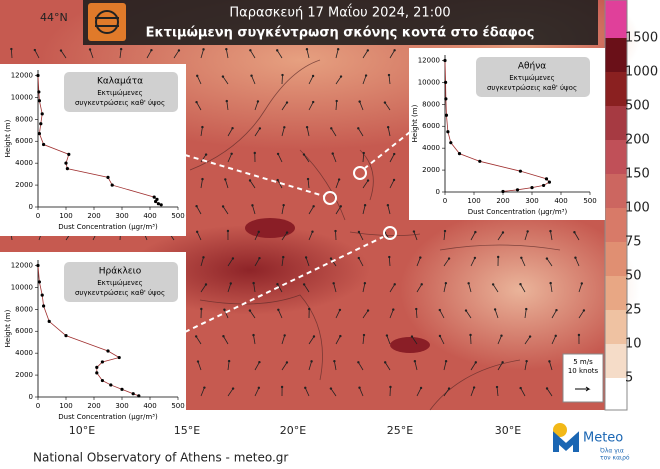 The image size is (660, 469). Describe the element at coordinates (108, 227) in the screenshot. I see `x-axis-label: Dust Concentration (μgr/m³)` at that location.